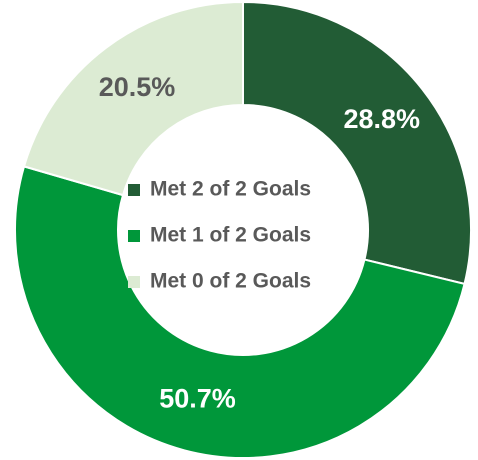 This screenshot has width=478, height=460. Describe the element at coordinates (137, 87) in the screenshot. I see `data-label: 20.5%` at that location.